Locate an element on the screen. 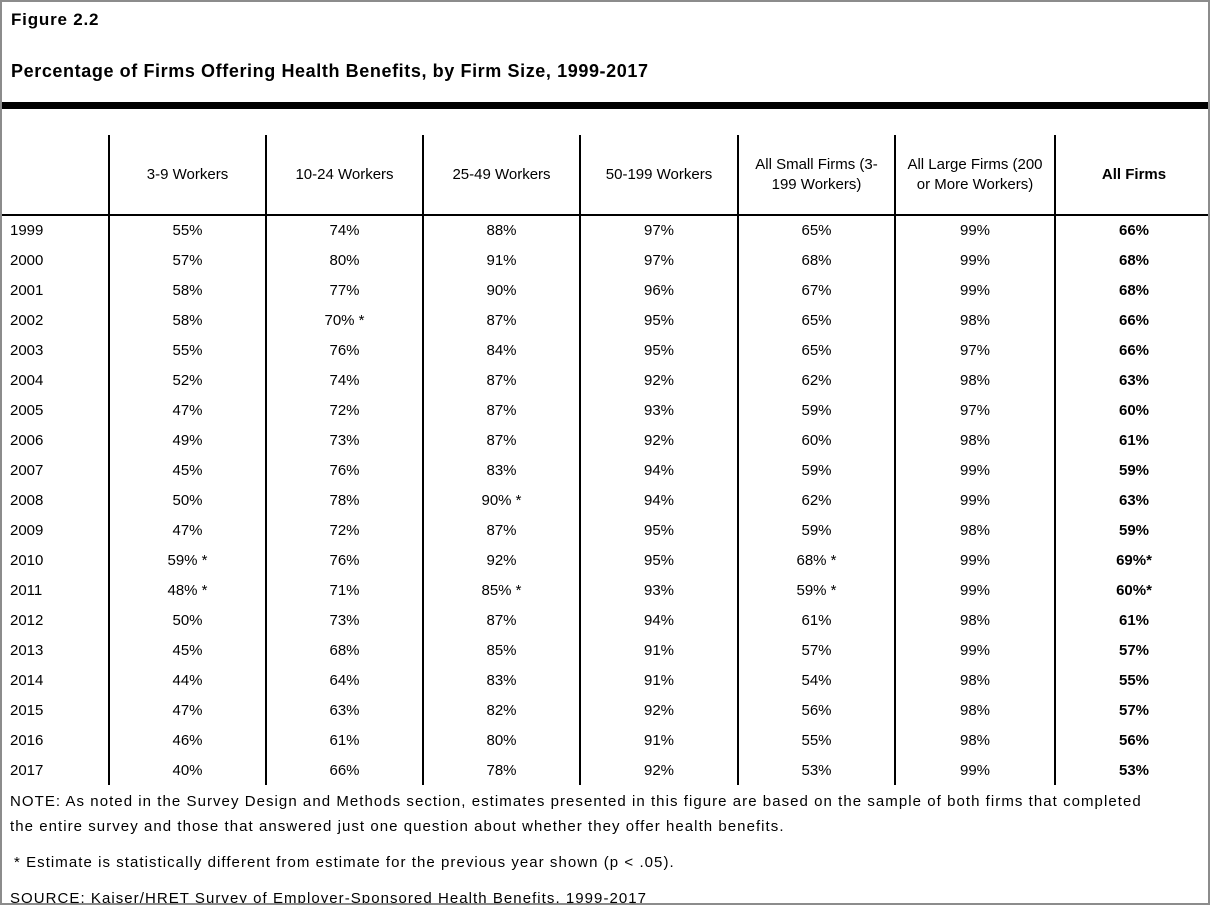 Image resolution: width=1210 pixels, height=905 pixels. table-row: 1999 55% 74% 88% 97% 65% 99% 66% is located at coordinates (605, 230).